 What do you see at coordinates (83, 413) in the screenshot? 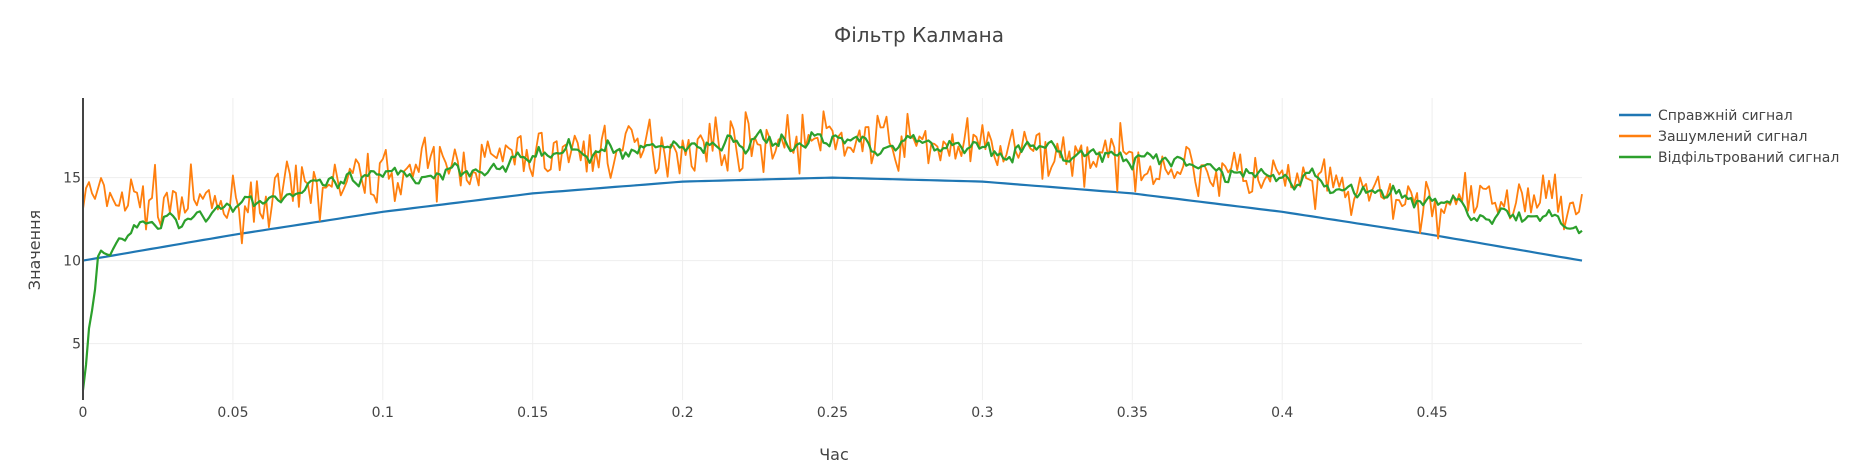
I see `x-tick-label: 0` at bounding box center [83, 413].